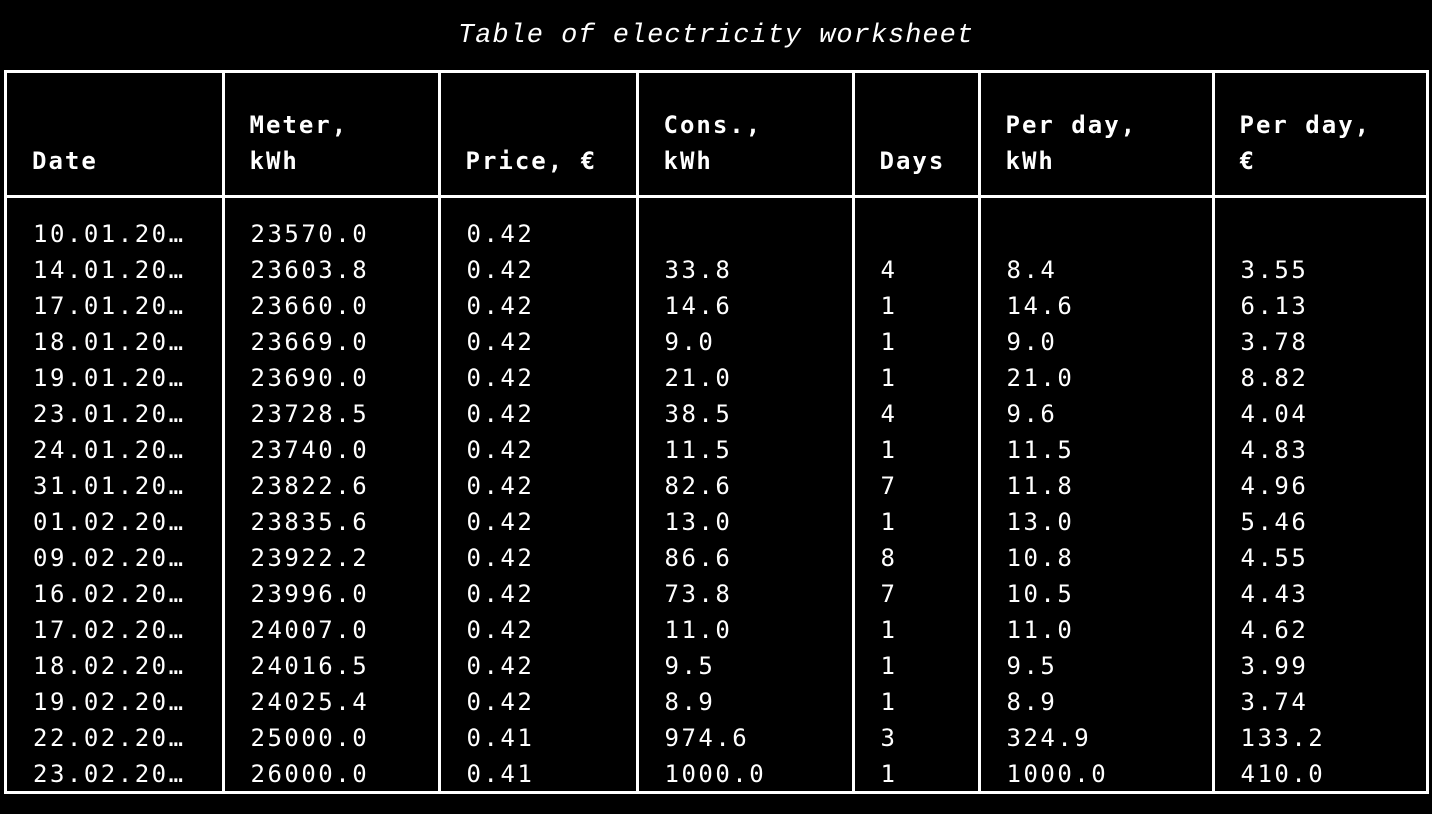 The width and height of the screenshot is (1432, 814). I want to click on table-cell-per-day-kwh: 324.9, so click(1049, 738).